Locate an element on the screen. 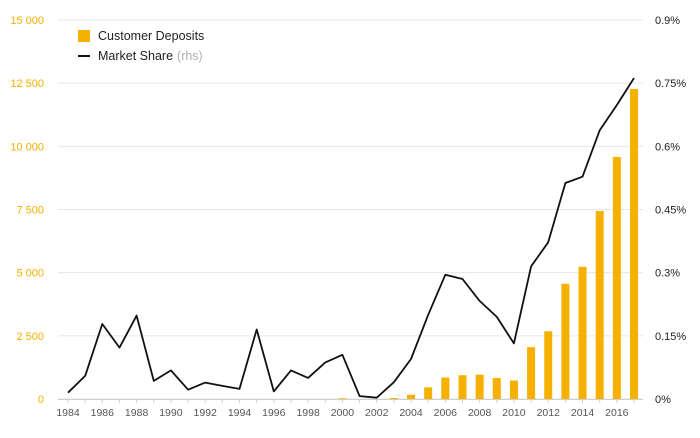  x-axis-tick-label: 2016 is located at coordinates (617, 413).